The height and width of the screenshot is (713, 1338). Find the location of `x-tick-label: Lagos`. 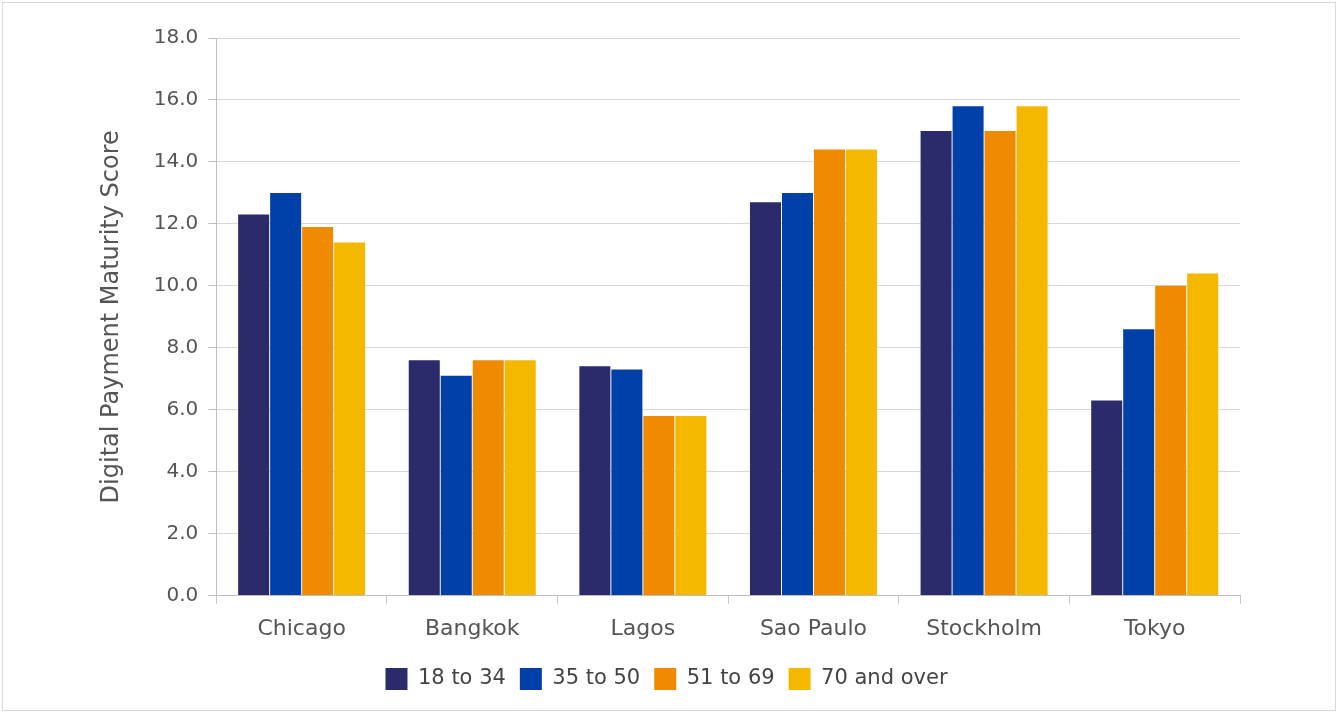

x-tick-label: Lagos is located at coordinates (643, 627).